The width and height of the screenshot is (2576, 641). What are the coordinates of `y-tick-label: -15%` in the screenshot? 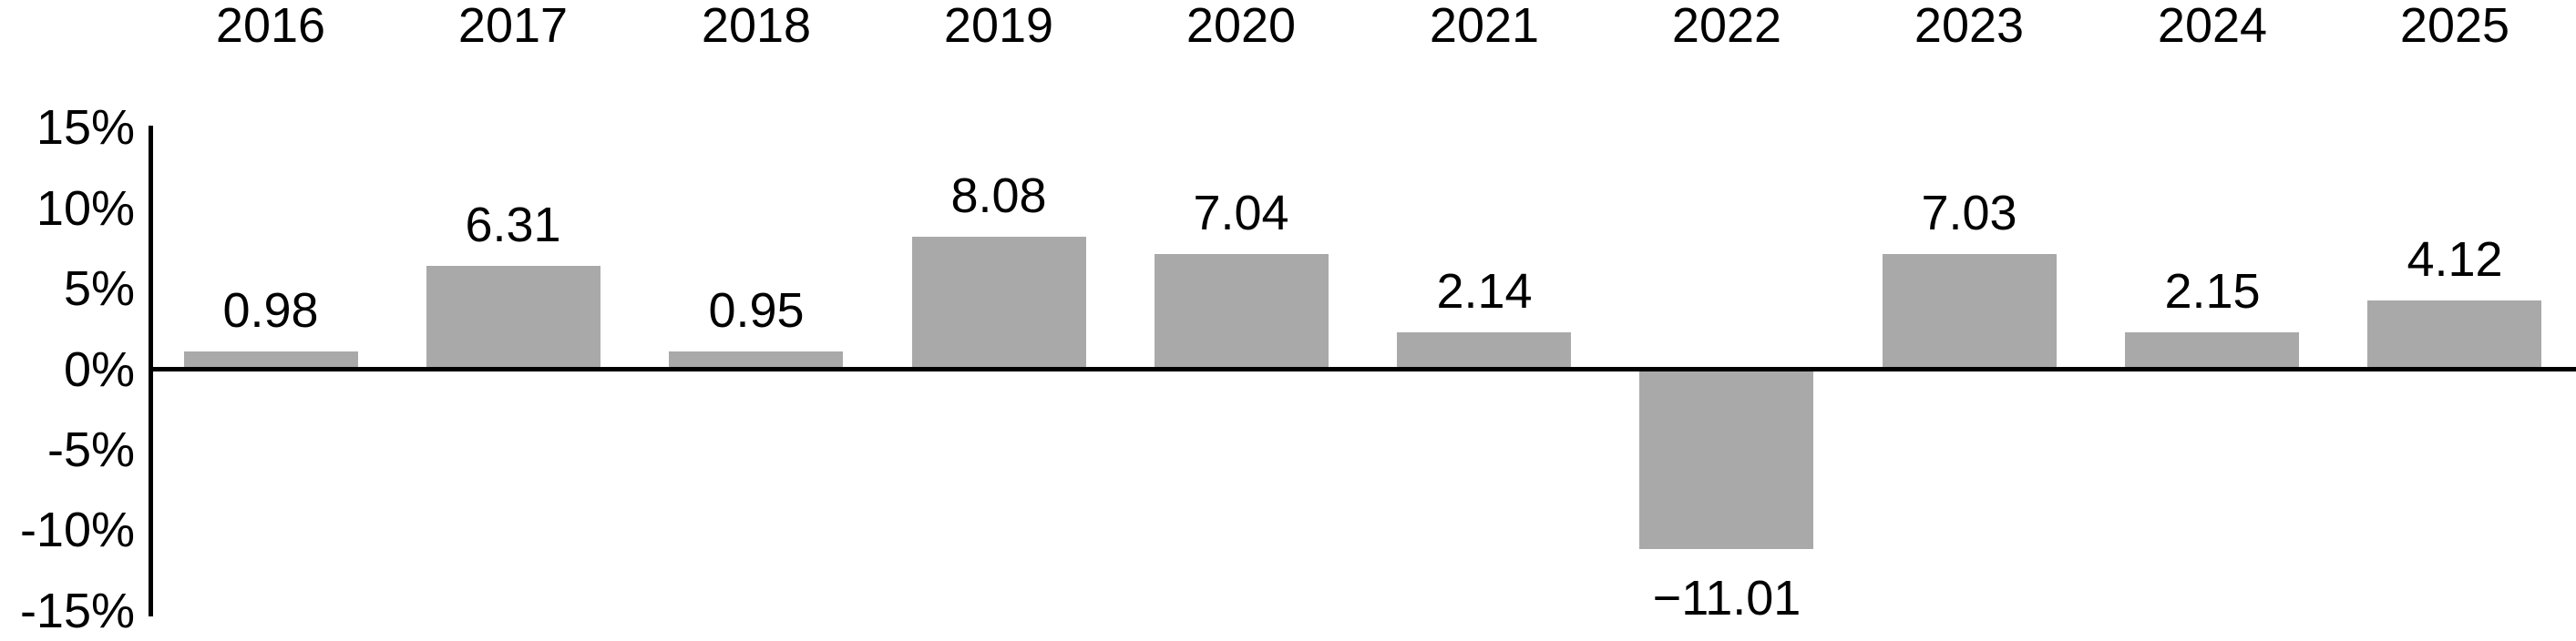 It's located at (77, 611).